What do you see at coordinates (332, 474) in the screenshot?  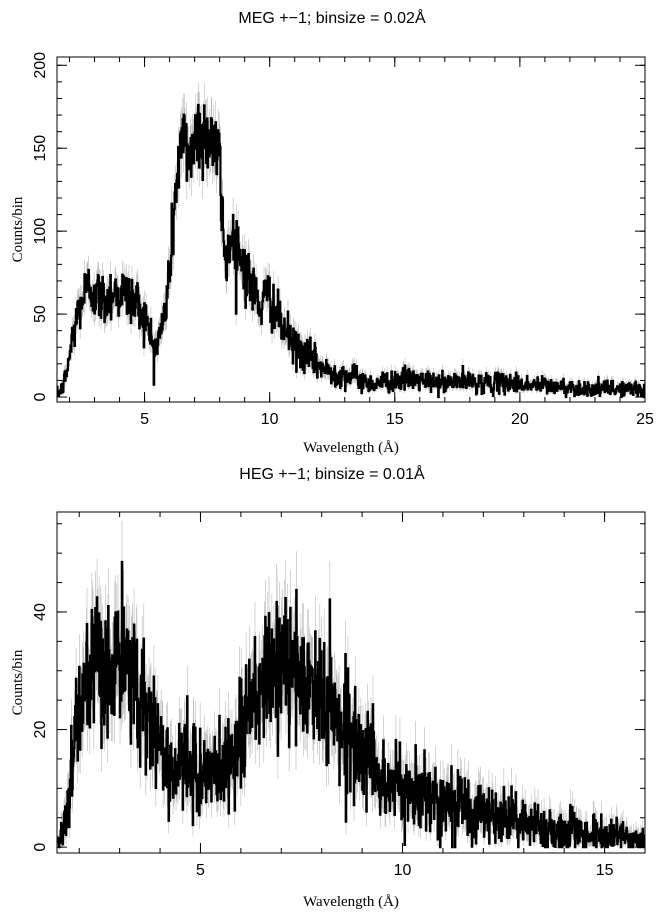 I see `chart-title: HEG +−1; binsize = 0.01Å` at bounding box center [332, 474].